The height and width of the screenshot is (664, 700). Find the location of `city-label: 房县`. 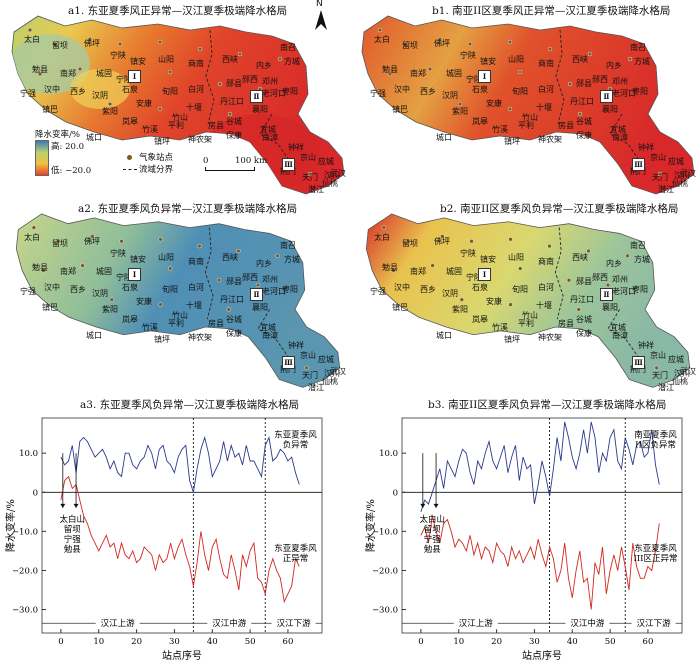

city-label: 房县 is located at coordinates (566, 323).